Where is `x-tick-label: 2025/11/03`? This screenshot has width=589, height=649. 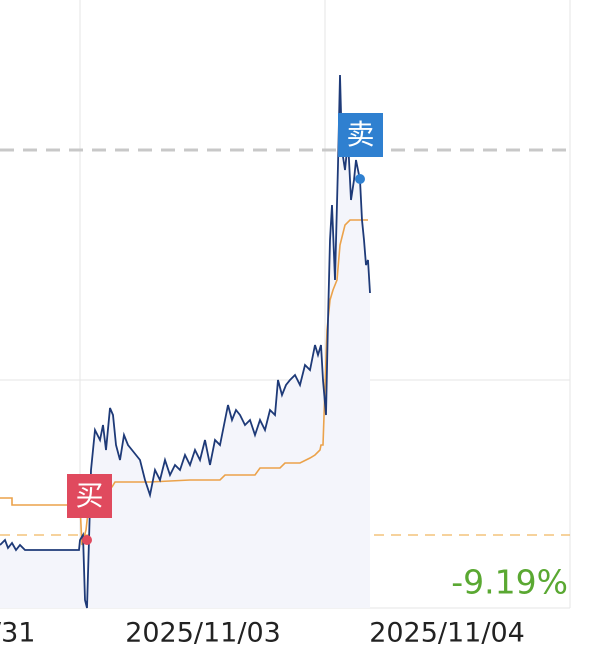
x-tick-label: 2025/11/03 is located at coordinates (203, 632).